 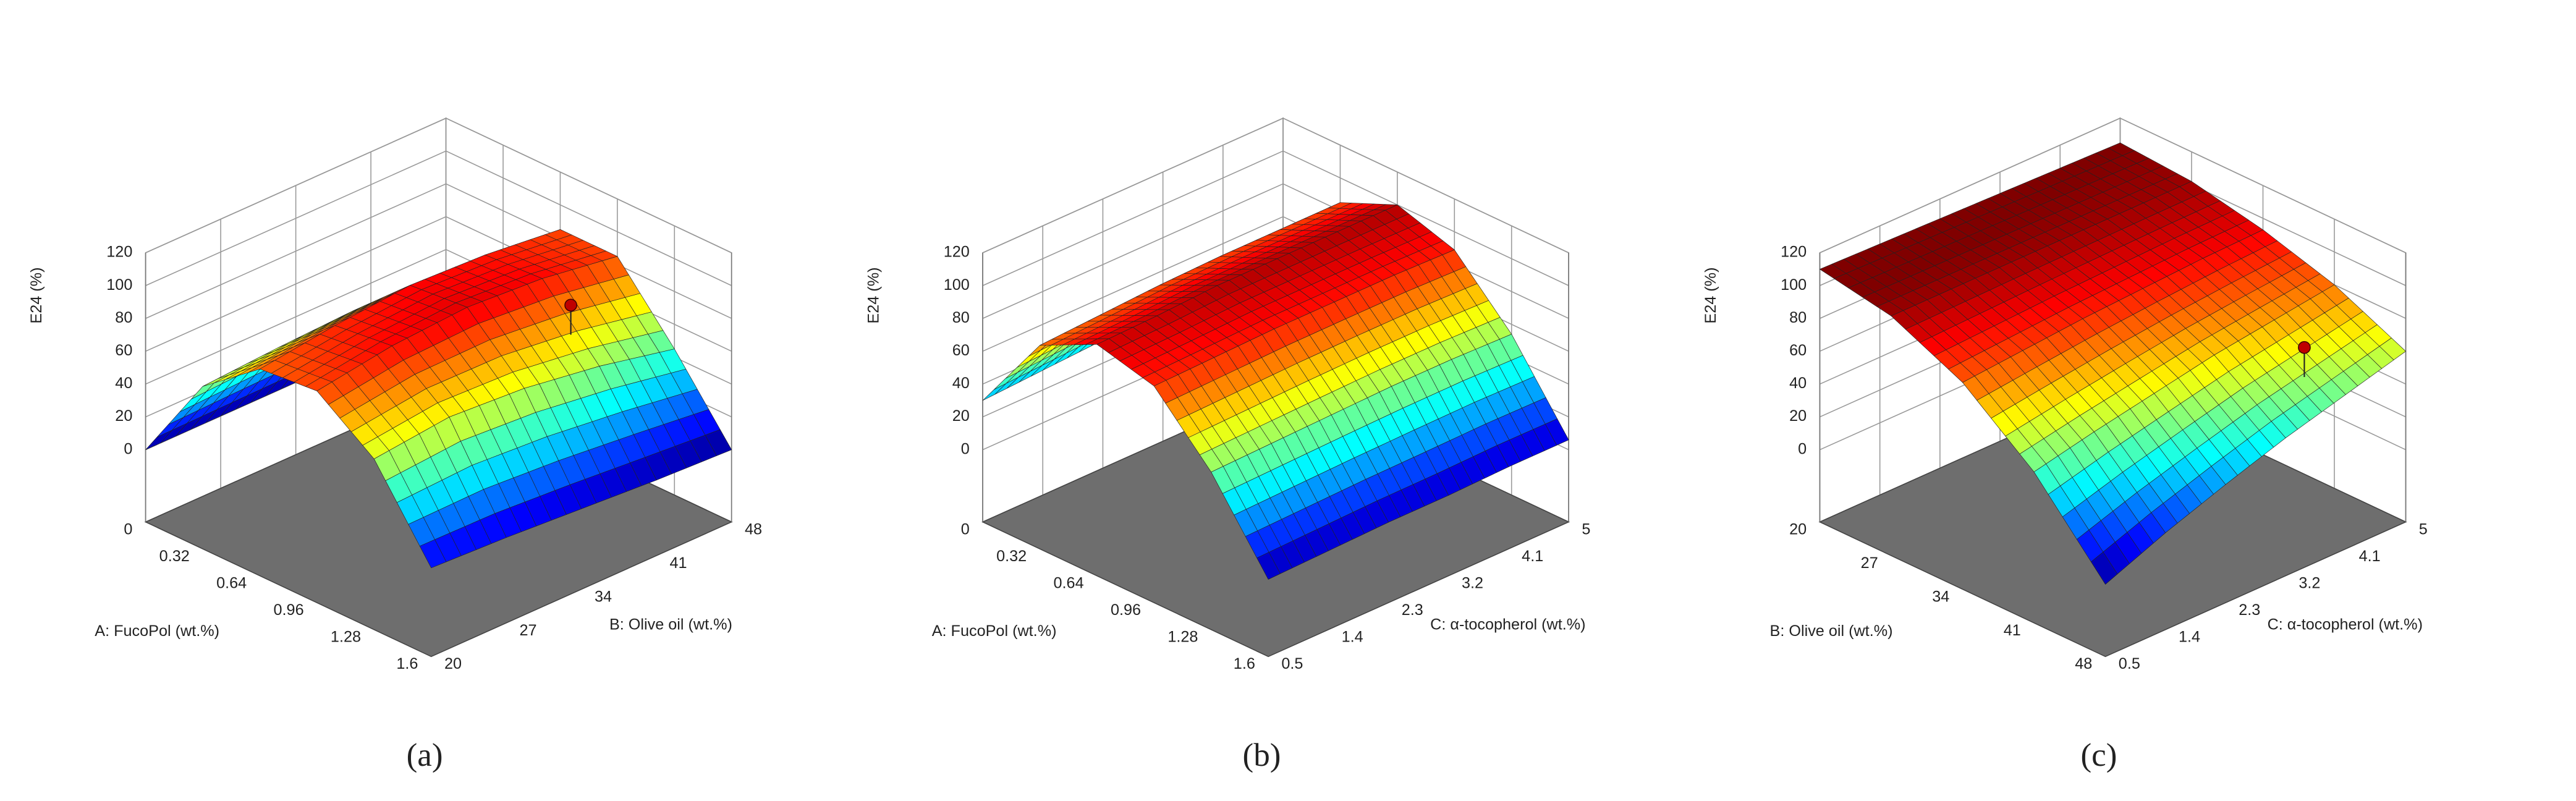 What do you see at coordinates (1262, 755) in the screenshot?
I see `panel-label: (b)` at bounding box center [1262, 755].